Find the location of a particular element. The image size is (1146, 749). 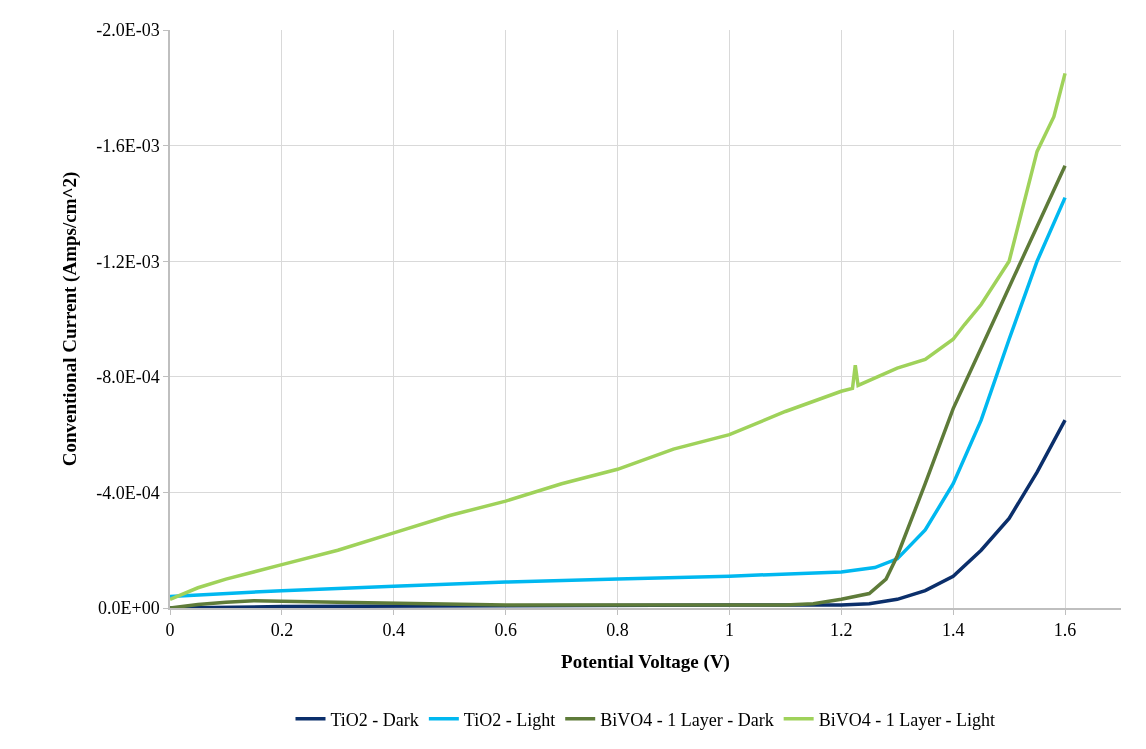

legend-label: TiO2 - Light is located at coordinates (509, 719).